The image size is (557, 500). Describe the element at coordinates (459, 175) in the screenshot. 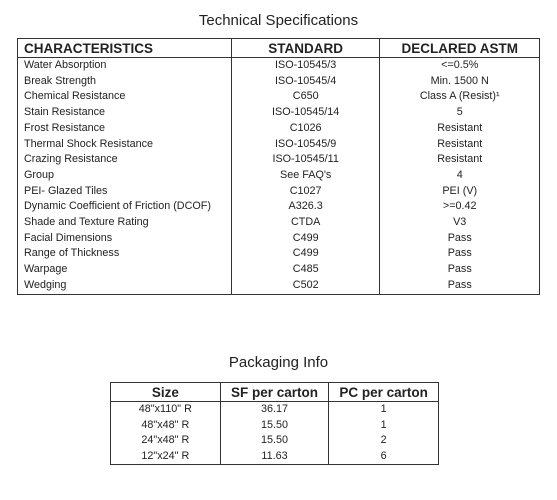

I see `declared-value-cell: 4` at that location.